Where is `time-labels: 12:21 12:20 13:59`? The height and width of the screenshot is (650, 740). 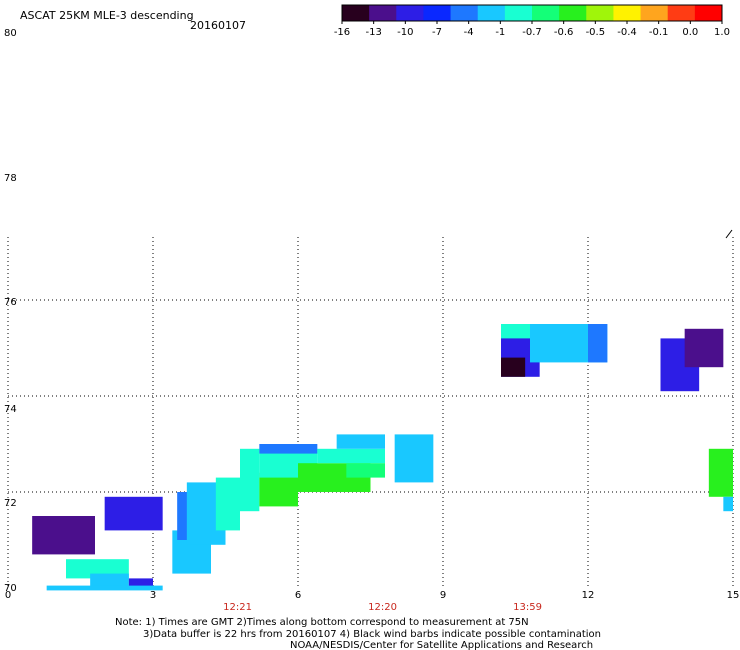
time-labels: 12:21 12:20 13:59 is located at coordinates (382, 607).